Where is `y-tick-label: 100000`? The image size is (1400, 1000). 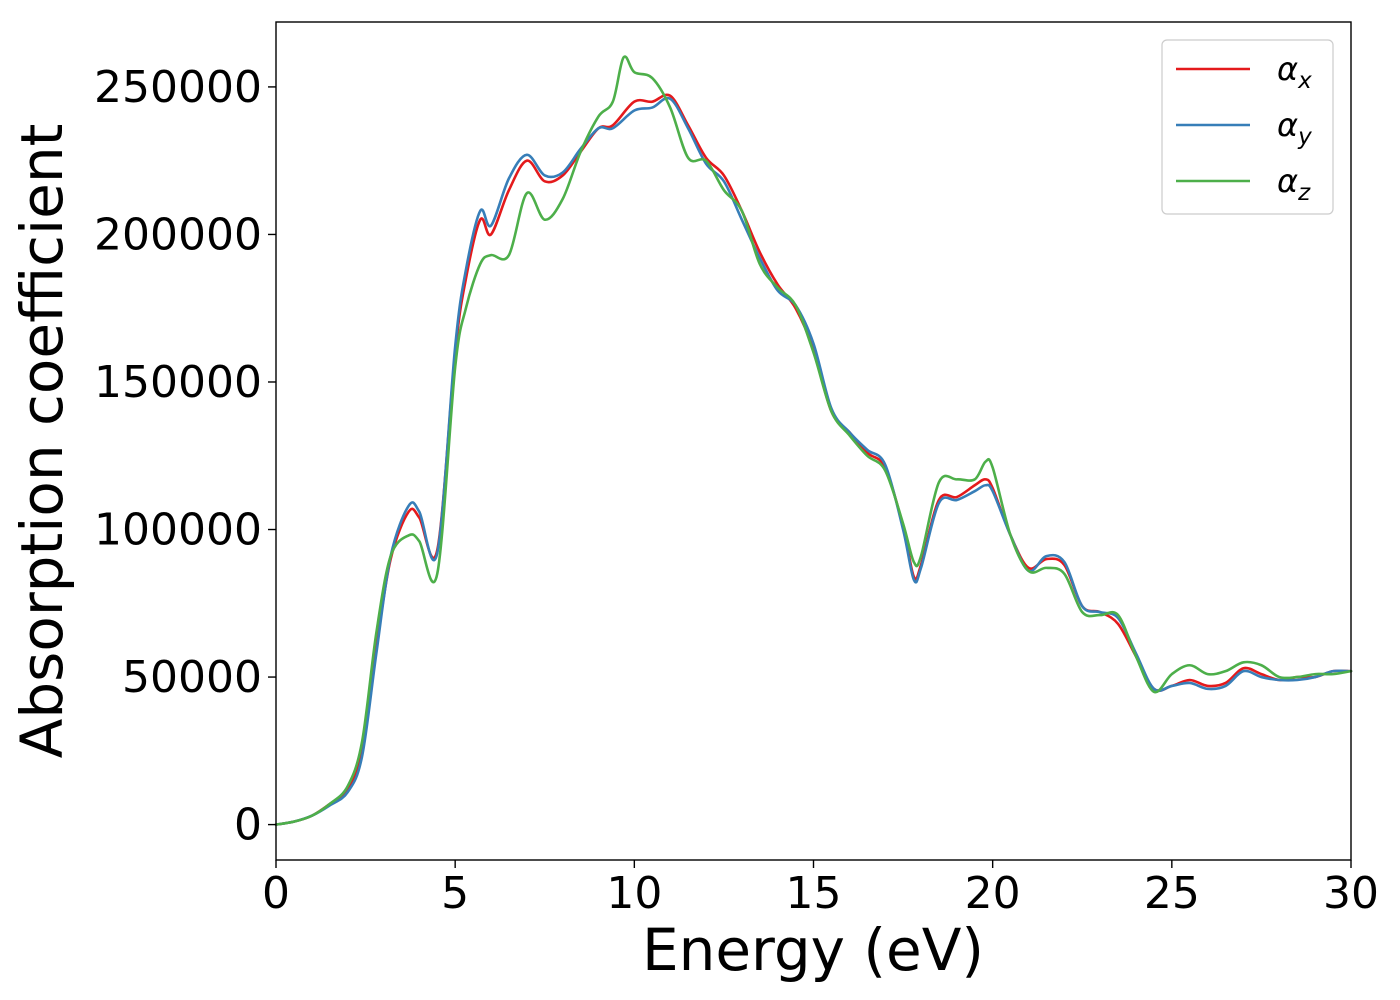
y-tick-label: 100000 is located at coordinates (178, 530).